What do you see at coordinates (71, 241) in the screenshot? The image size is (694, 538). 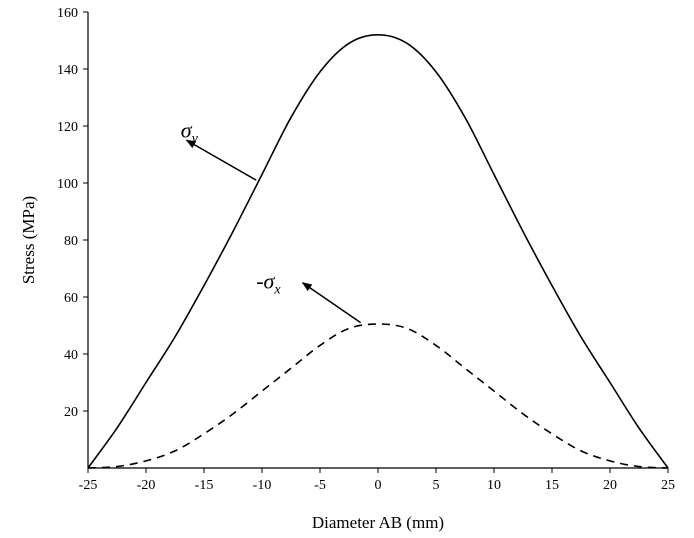 I see `y-tick-label: 80` at bounding box center [71, 241].